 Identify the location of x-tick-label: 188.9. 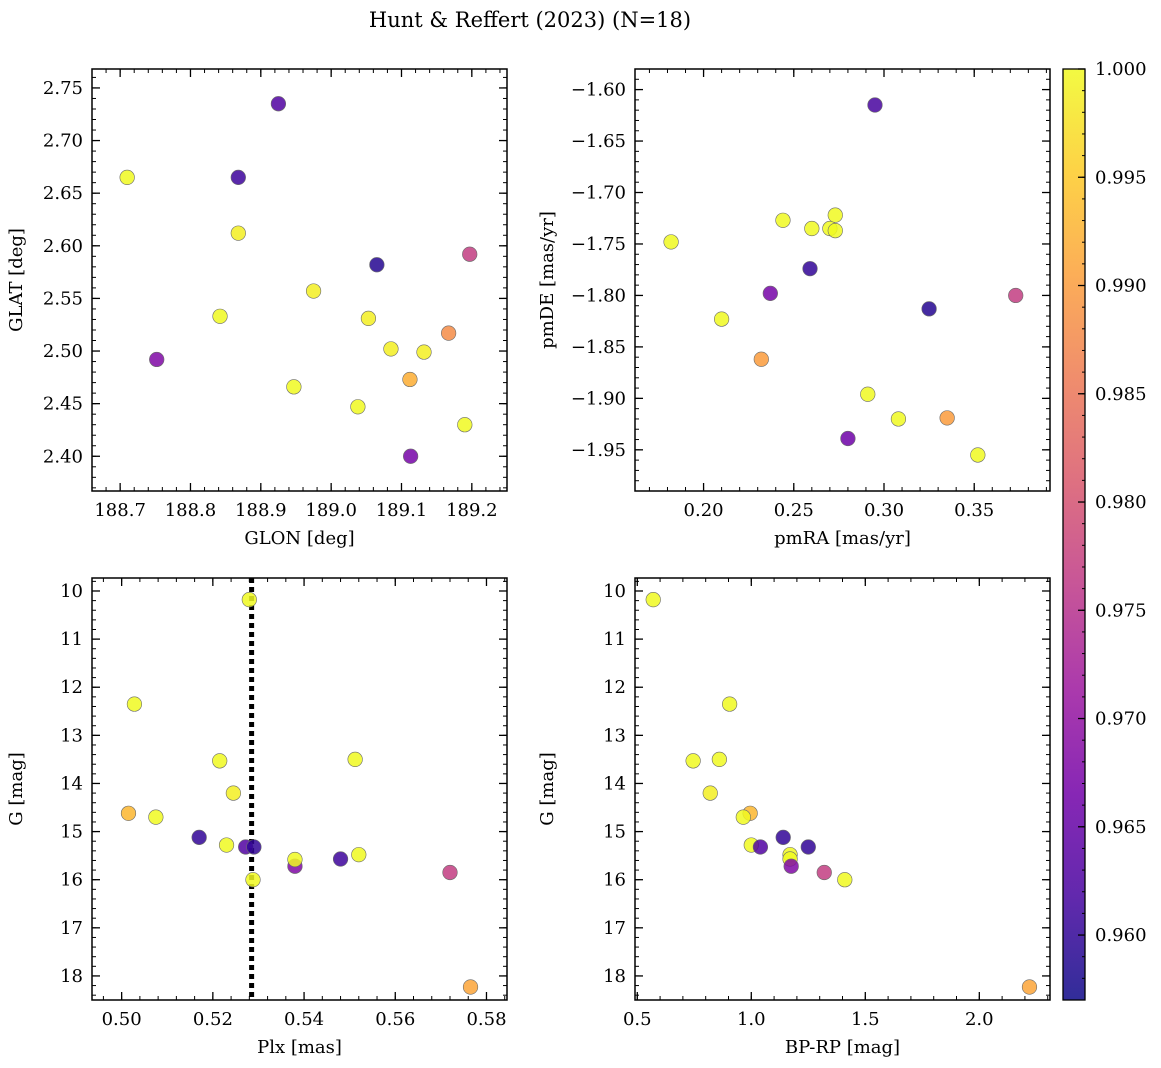
(261, 510).